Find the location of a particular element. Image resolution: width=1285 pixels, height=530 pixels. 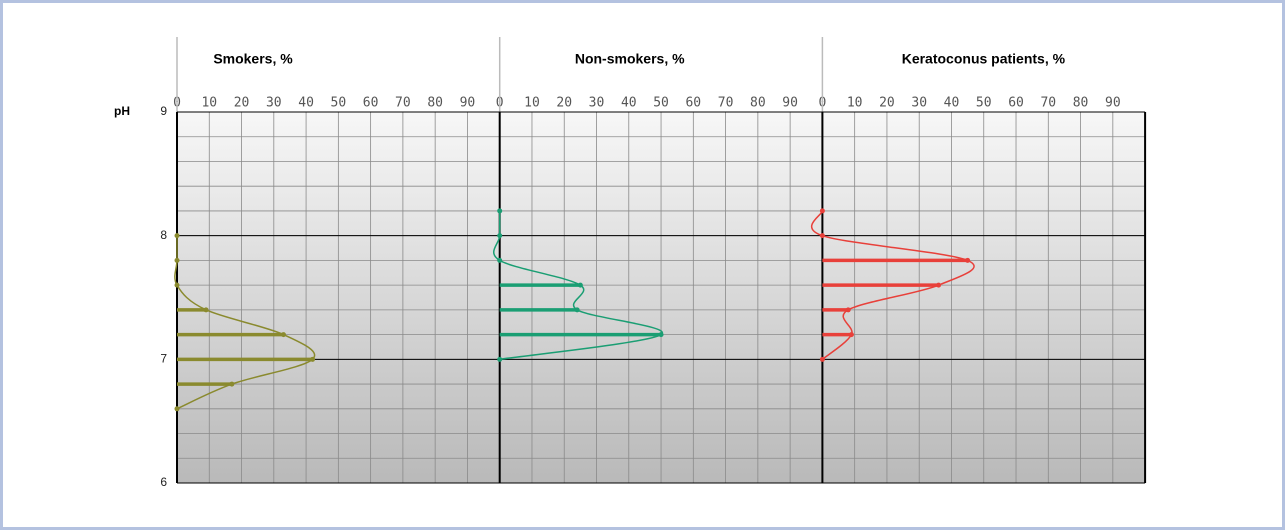

panel-title: Keratoconus patients, % is located at coordinates (984, 59).